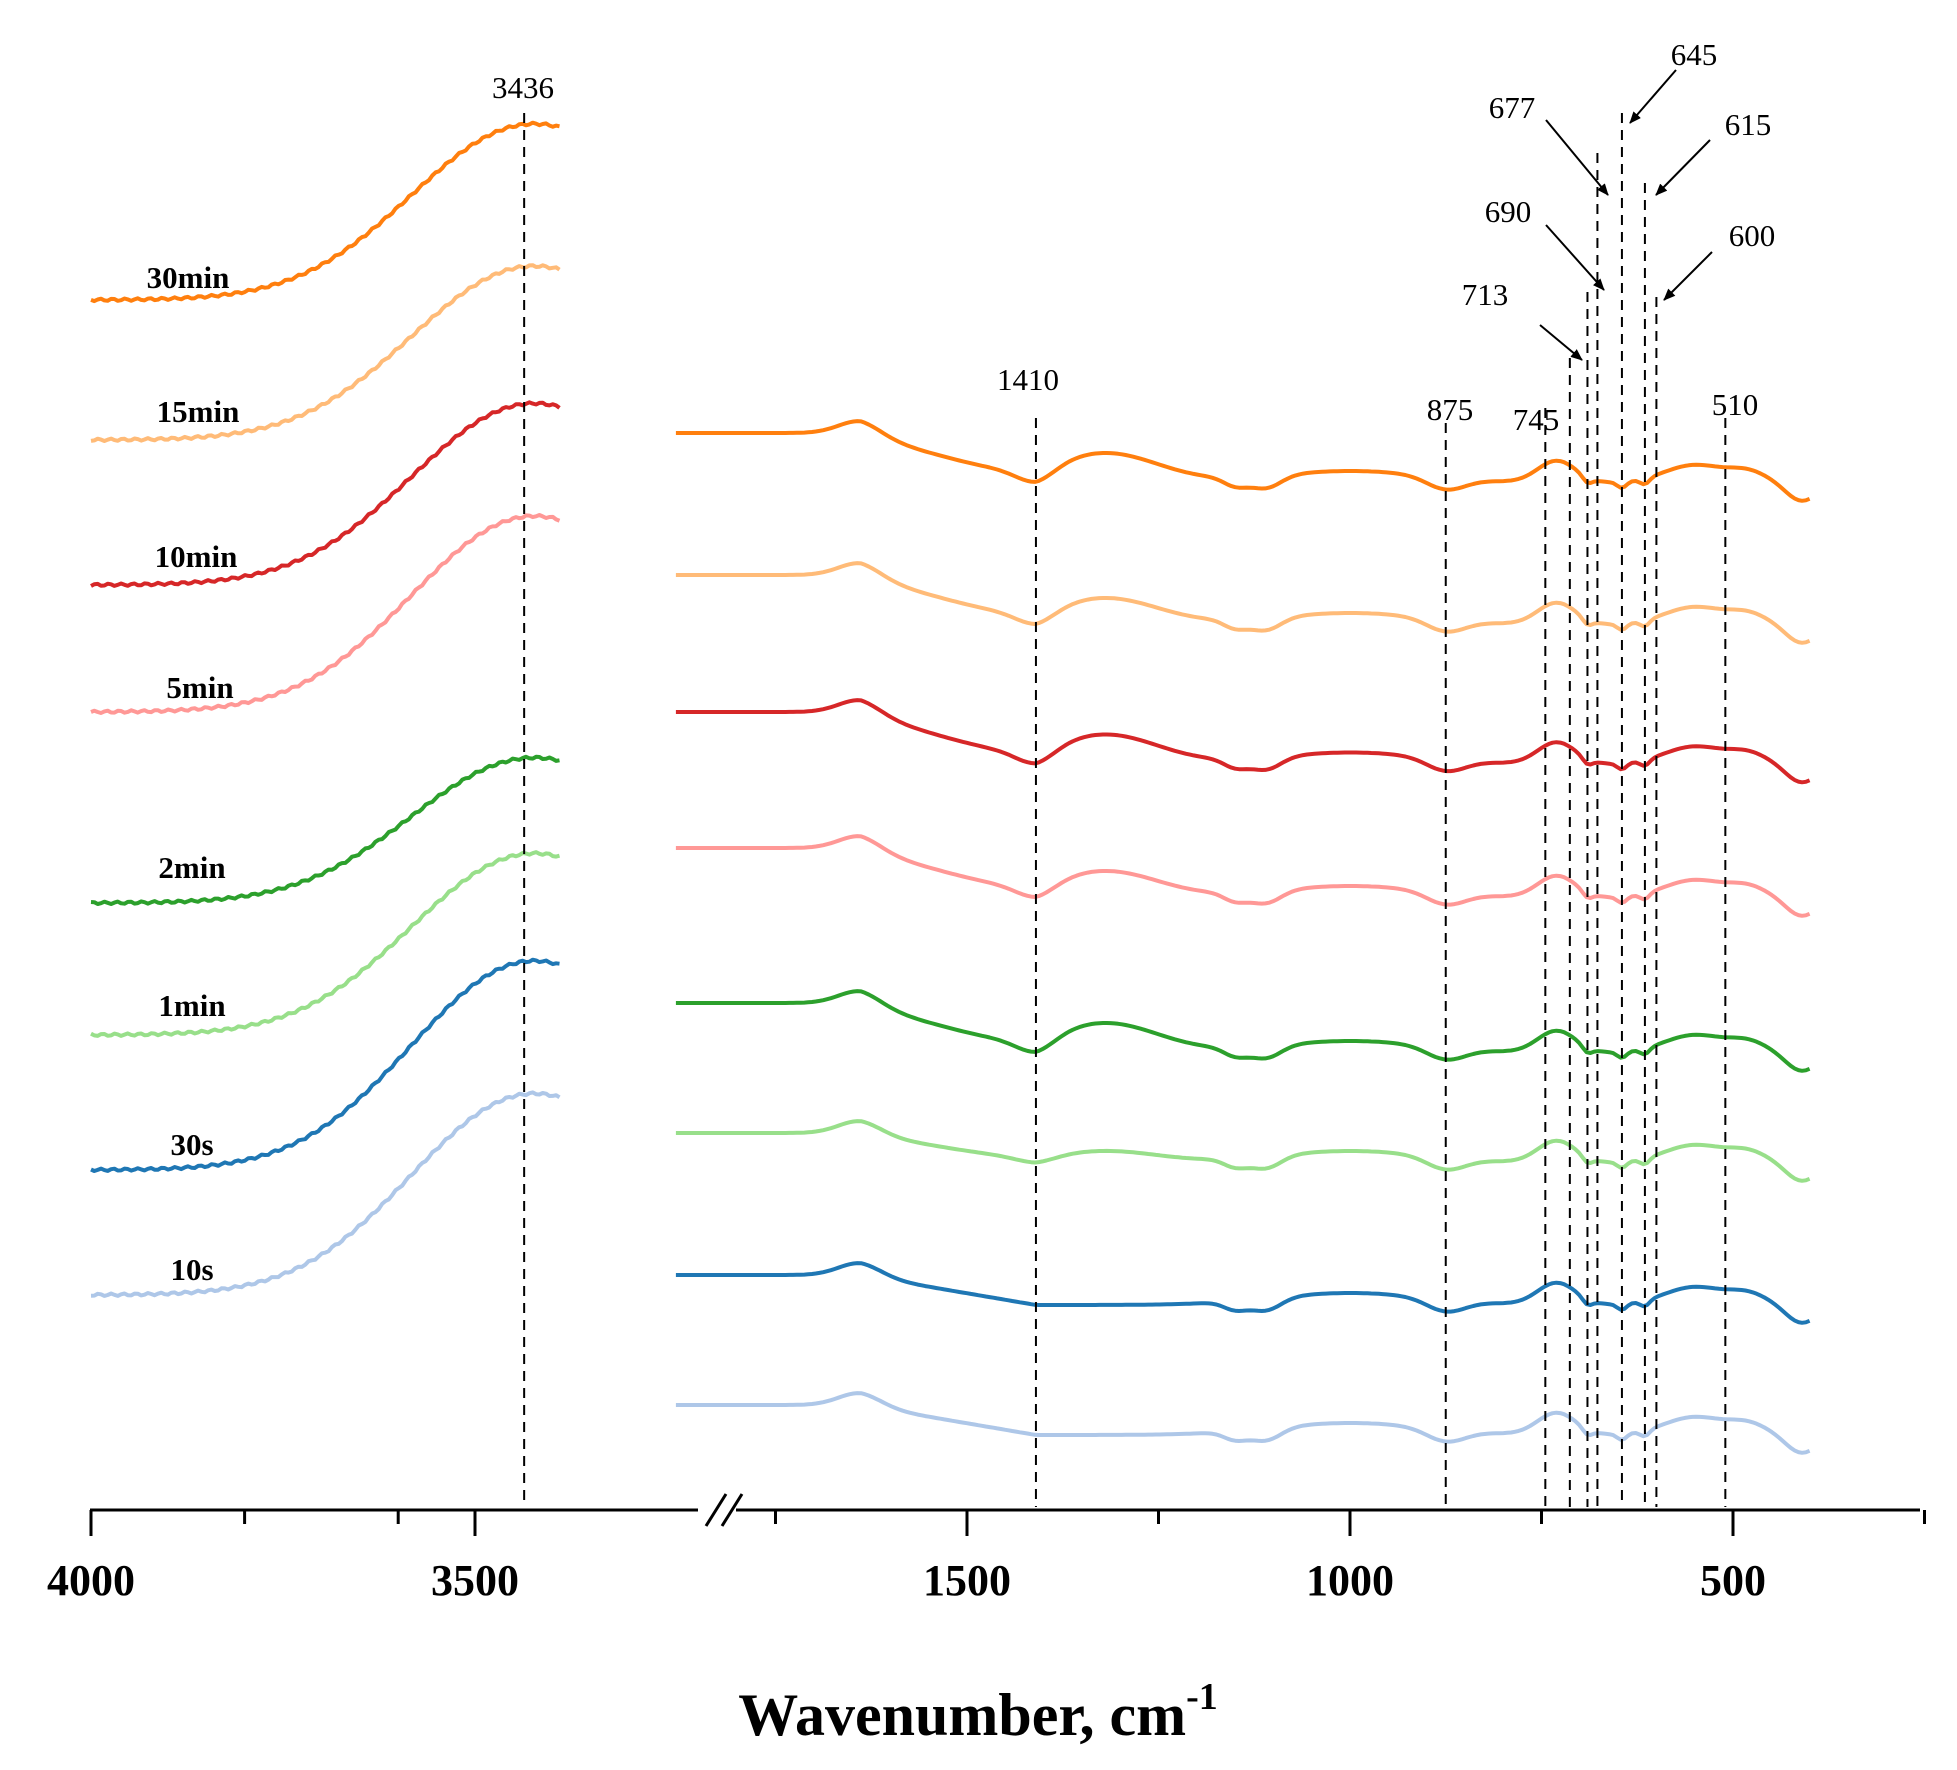 The height and width of the screenshot is (1770, 1957). I want to click on series-line-15min-oh-region, so click(325, 353).